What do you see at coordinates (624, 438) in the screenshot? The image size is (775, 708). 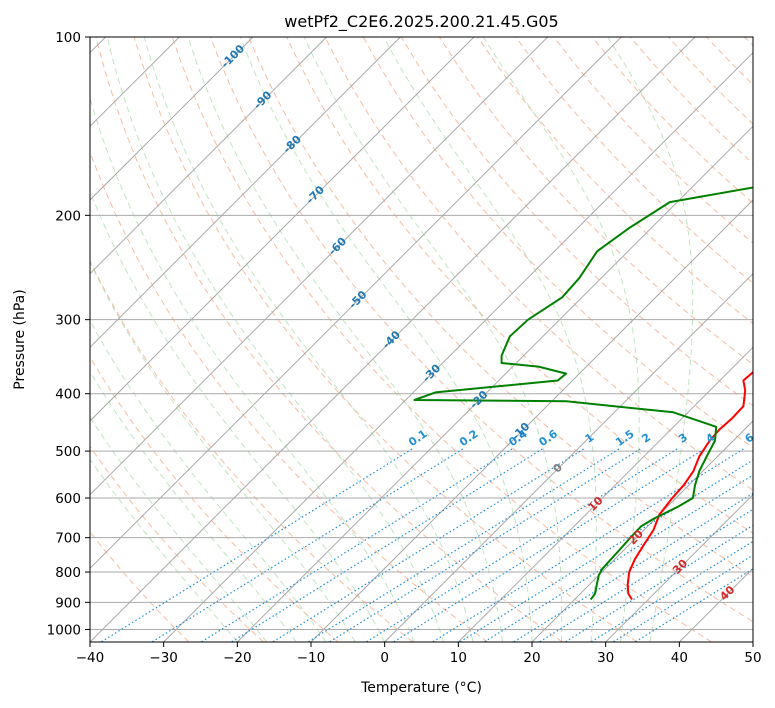 I see `mixing-ratio-label: 1.5` at bounding box center [624, 438].